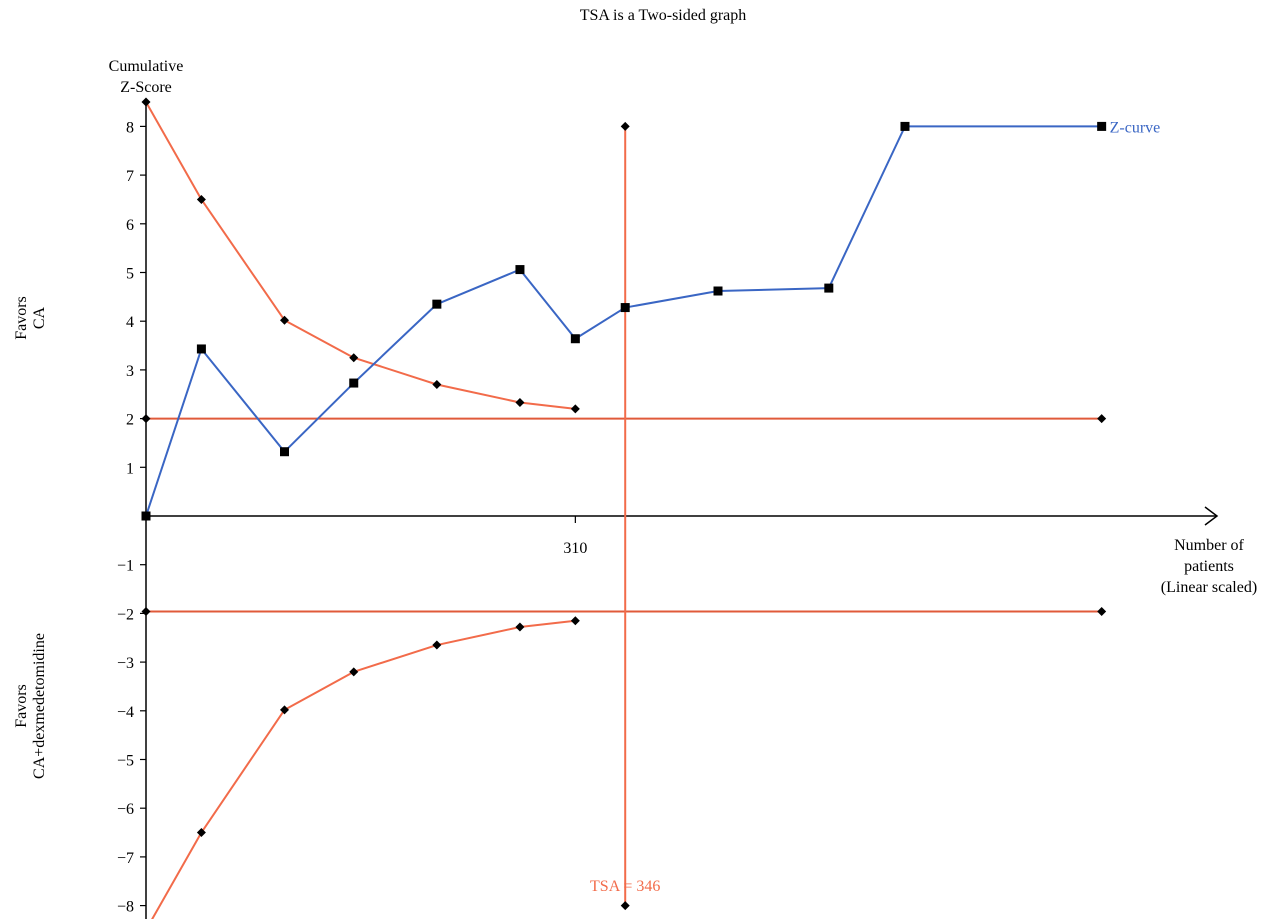 The image size is (1281, 919). I want to click on favors-bottom-label: Favors CA+dexmedetomidine, so click(30, 706).